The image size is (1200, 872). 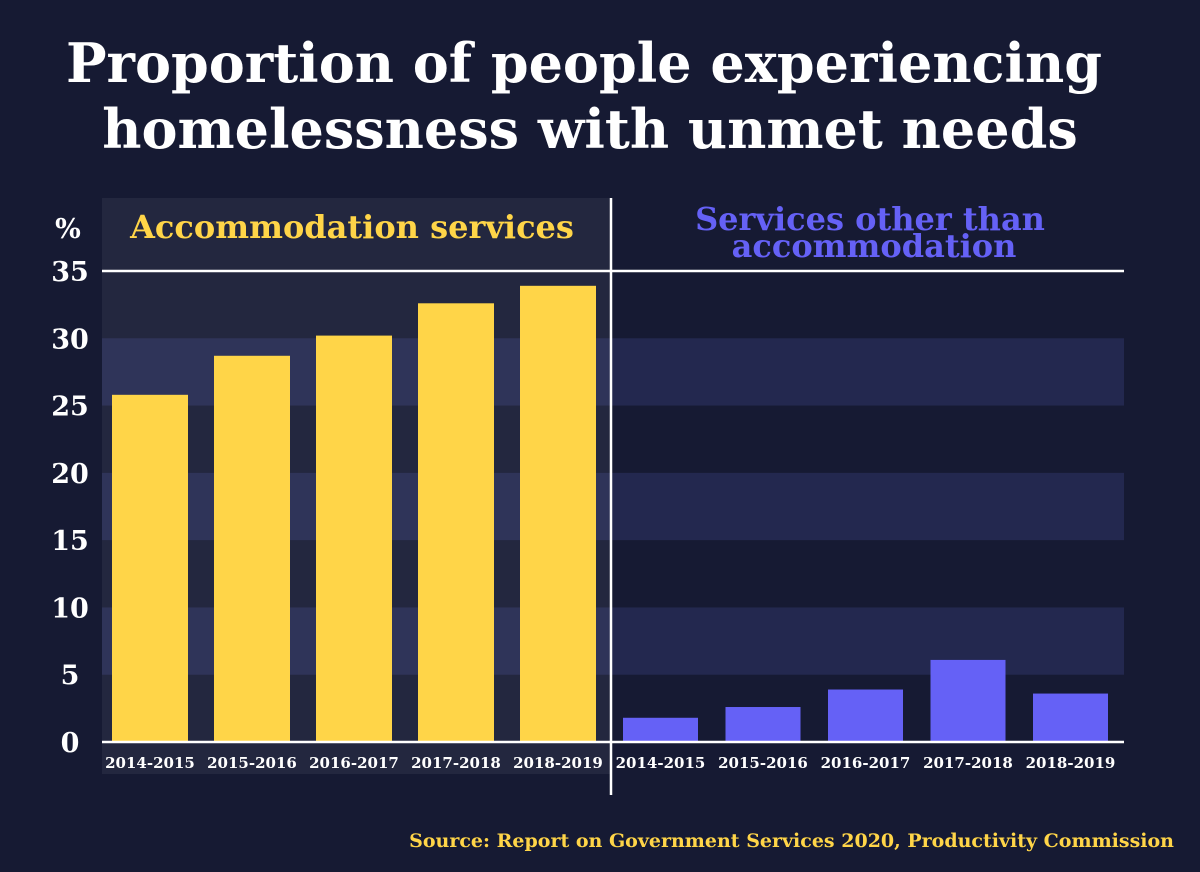 I want to click on bar-other-2017-2018, so click(x=968, y=700).